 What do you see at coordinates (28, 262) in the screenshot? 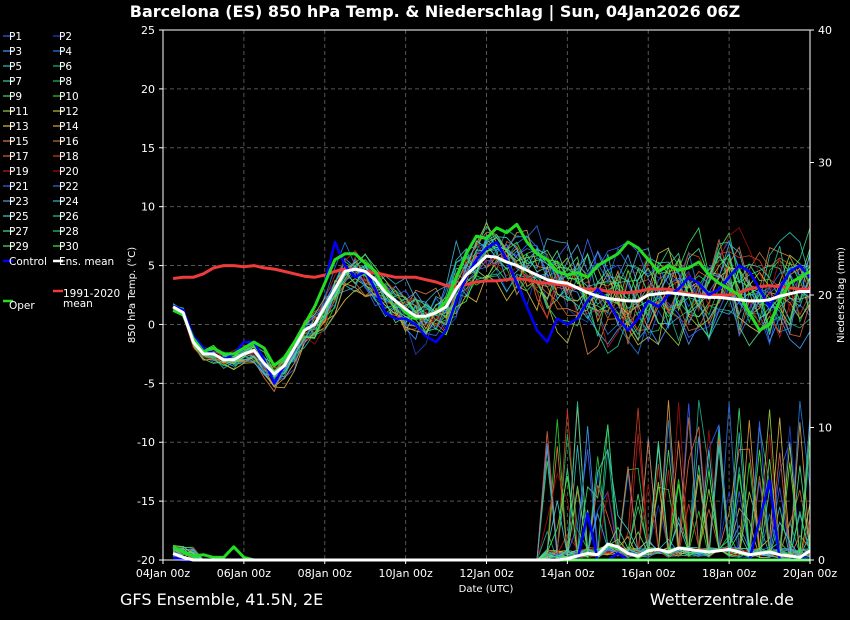
I see `legend-label: Control` at bounding box center [28, 262].